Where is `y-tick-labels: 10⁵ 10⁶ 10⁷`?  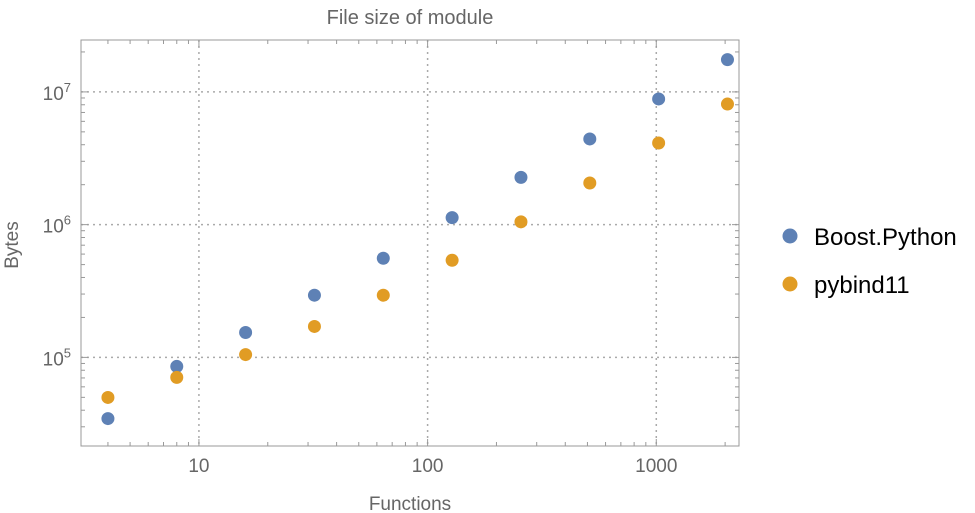
y-tick-labels: 10⁵ 10⁶ 10⁷ is located at coordinates (57, 225).